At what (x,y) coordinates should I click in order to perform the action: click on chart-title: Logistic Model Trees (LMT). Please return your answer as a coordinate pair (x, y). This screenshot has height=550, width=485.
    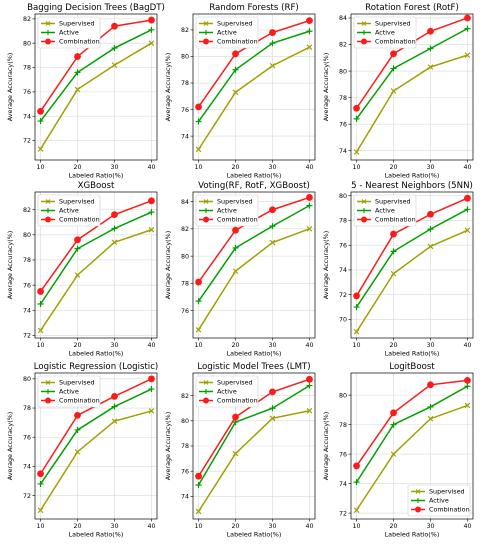
    Looking at the image, I should click on (253, 367).